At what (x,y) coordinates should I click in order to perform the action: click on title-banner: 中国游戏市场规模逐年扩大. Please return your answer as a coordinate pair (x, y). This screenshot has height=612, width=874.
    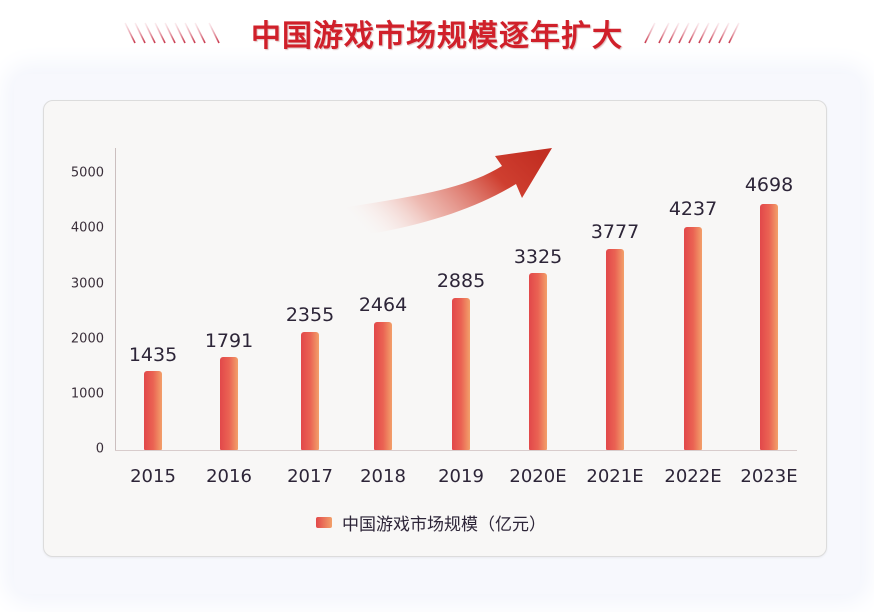
    Looking at the image, I should click on (437, 33).